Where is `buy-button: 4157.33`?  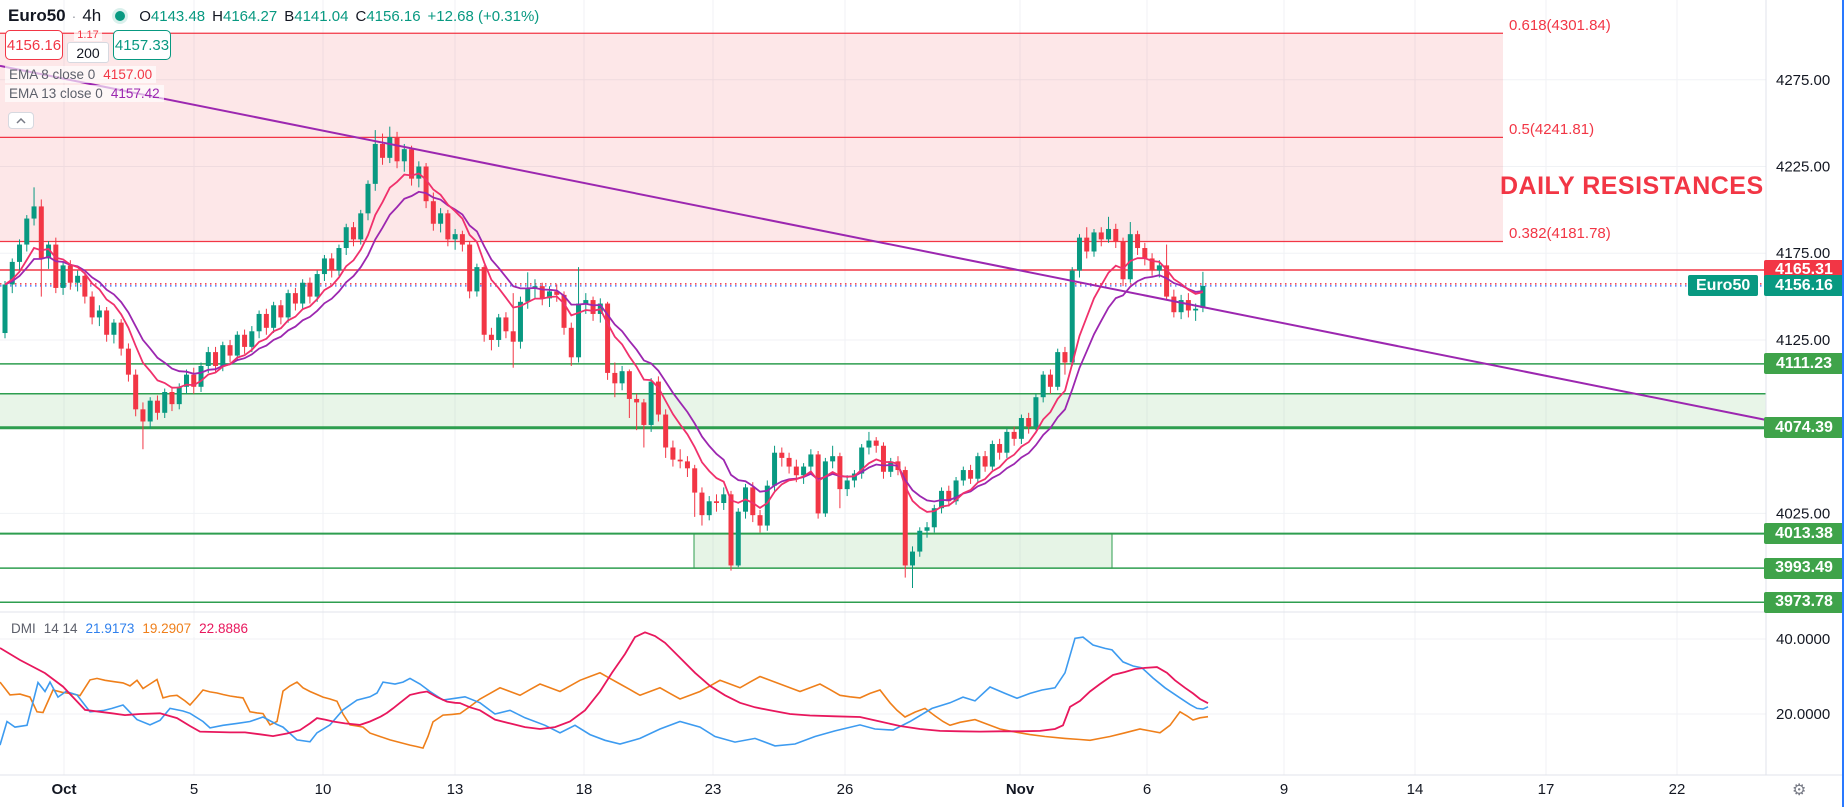
buy-button: 4157.33 is located at coordinates (142, 45).